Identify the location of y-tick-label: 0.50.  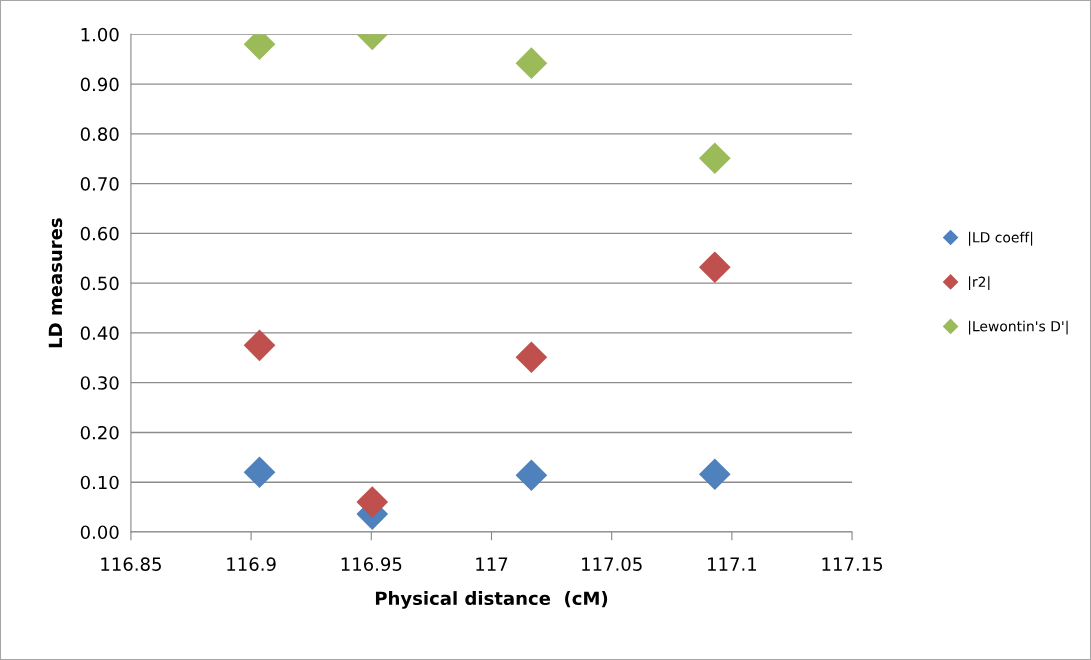
(99, 283).